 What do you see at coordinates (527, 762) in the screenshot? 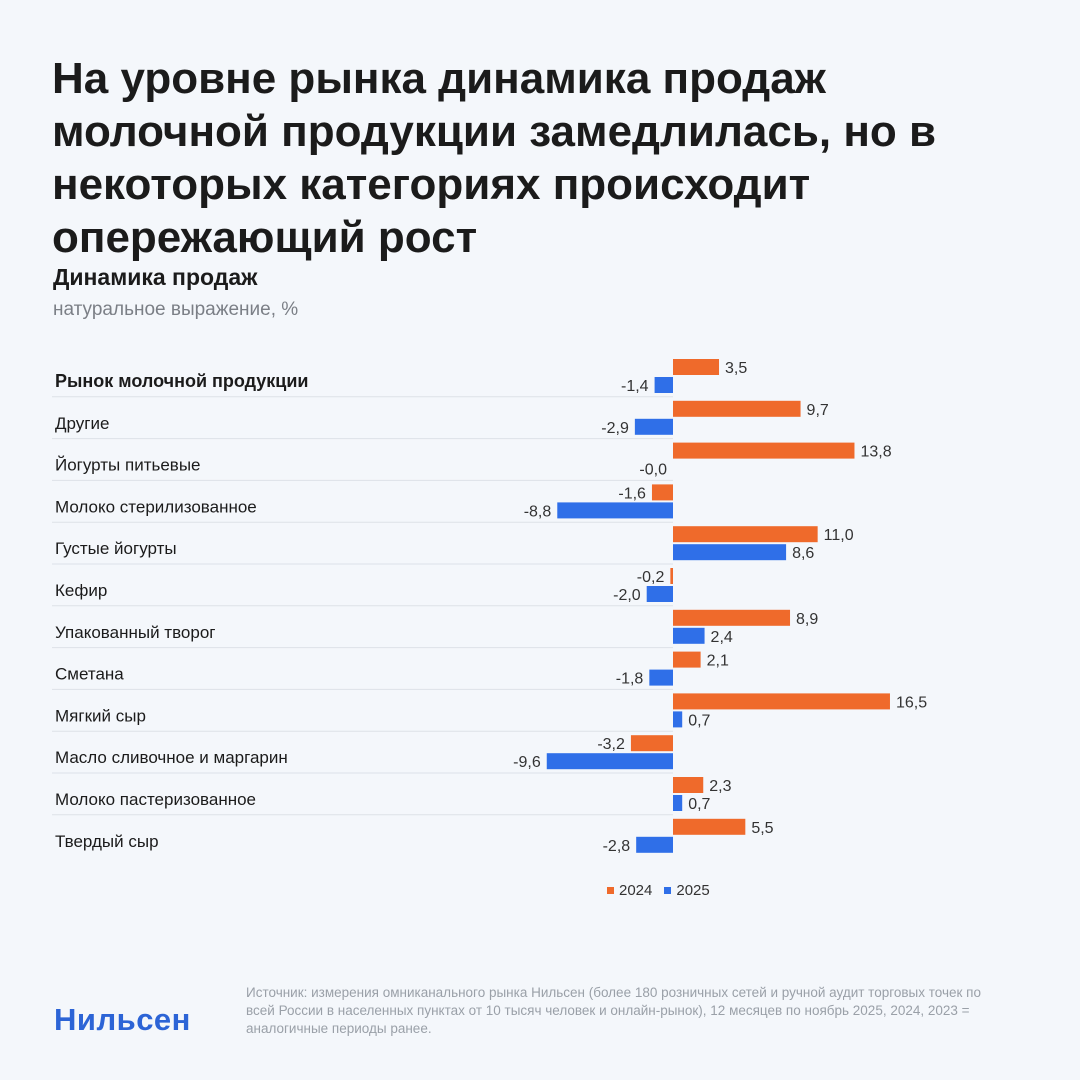
I see `data-label-2025-10: -9,6` at bounding box center [527, 762].